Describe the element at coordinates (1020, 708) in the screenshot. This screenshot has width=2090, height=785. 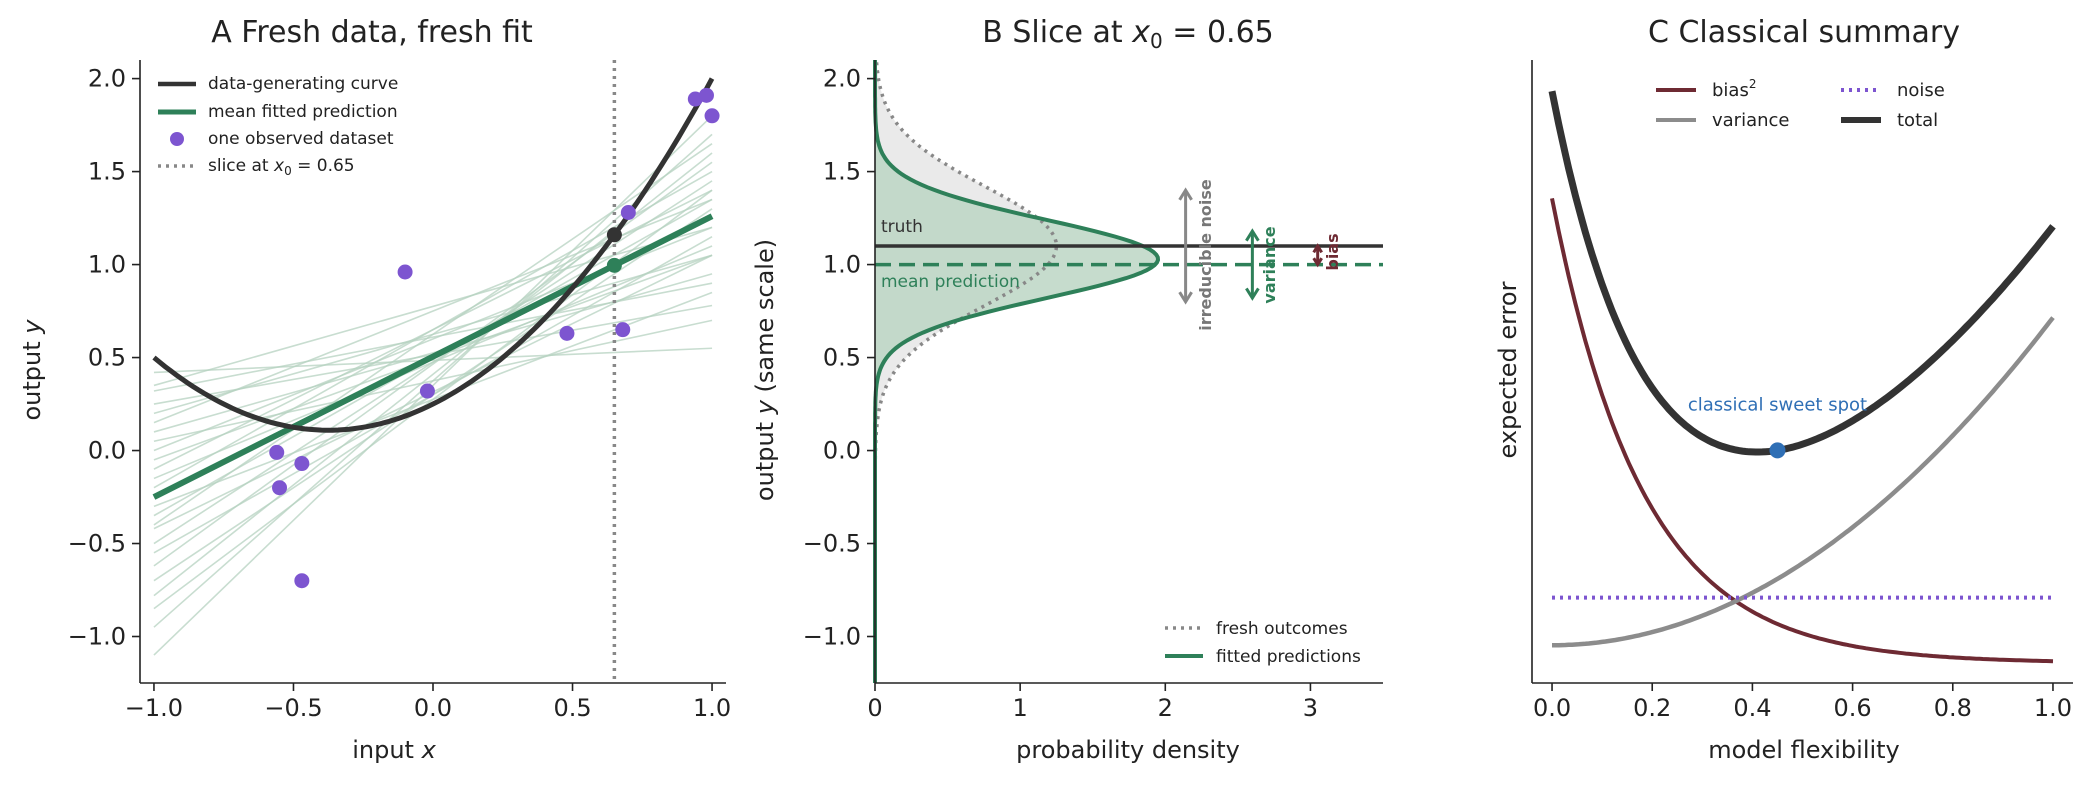
I see `x-tick-label: 1` at that location.